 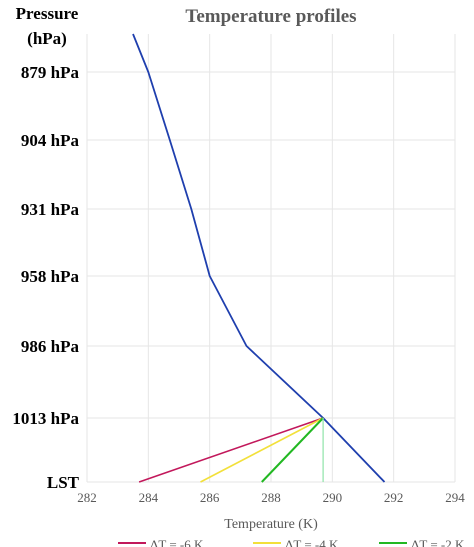 What do you see at coordinates (210, 497) in the screenshot?
I see `x-tick-label: 286` at bounding box center [210, 497].